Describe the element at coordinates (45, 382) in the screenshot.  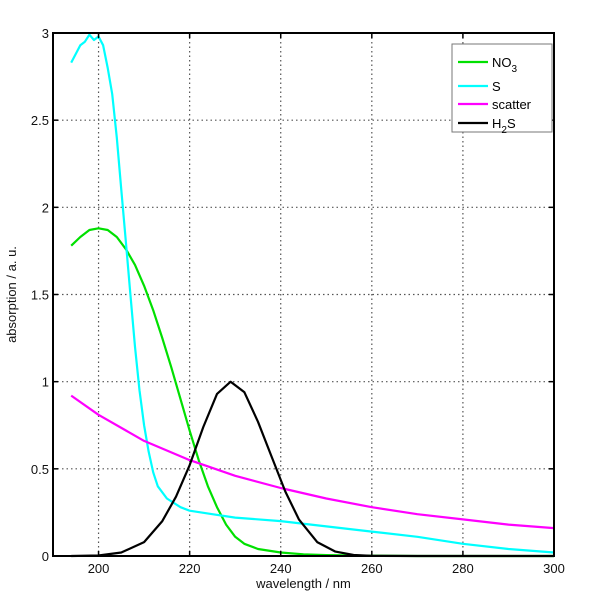
I see `y-tick-label: 1` at that location.